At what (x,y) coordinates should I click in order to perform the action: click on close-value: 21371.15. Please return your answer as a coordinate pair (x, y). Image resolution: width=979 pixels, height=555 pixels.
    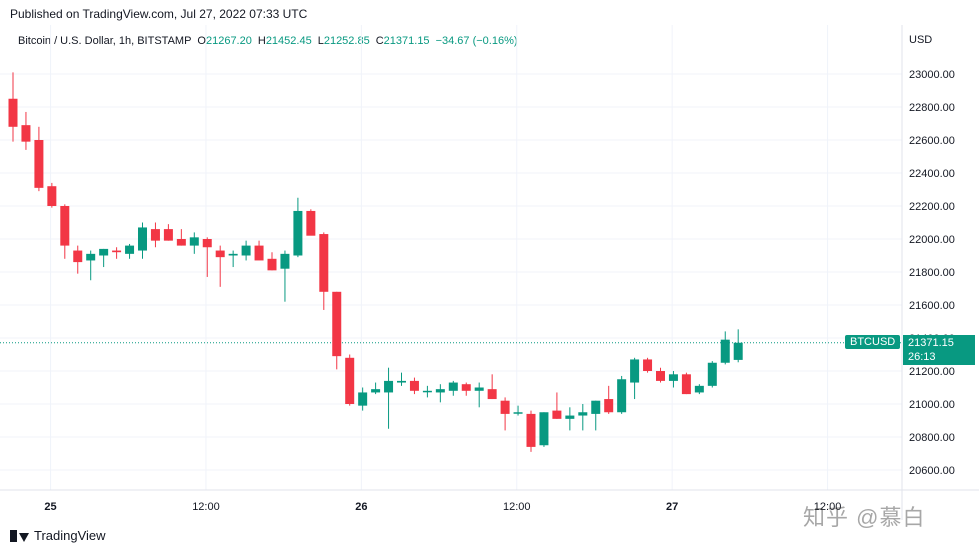
    Looking at the image, I should click on (406, 41).